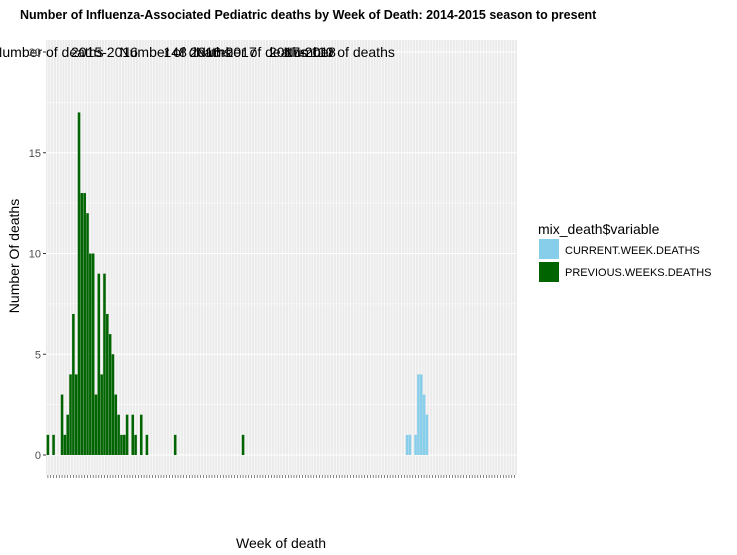 The image size is (737, 555). What do you see at coordinates (38, 456) in the screenshot?
I see `y-tick-label: 0` at bounding box center [38, 456].